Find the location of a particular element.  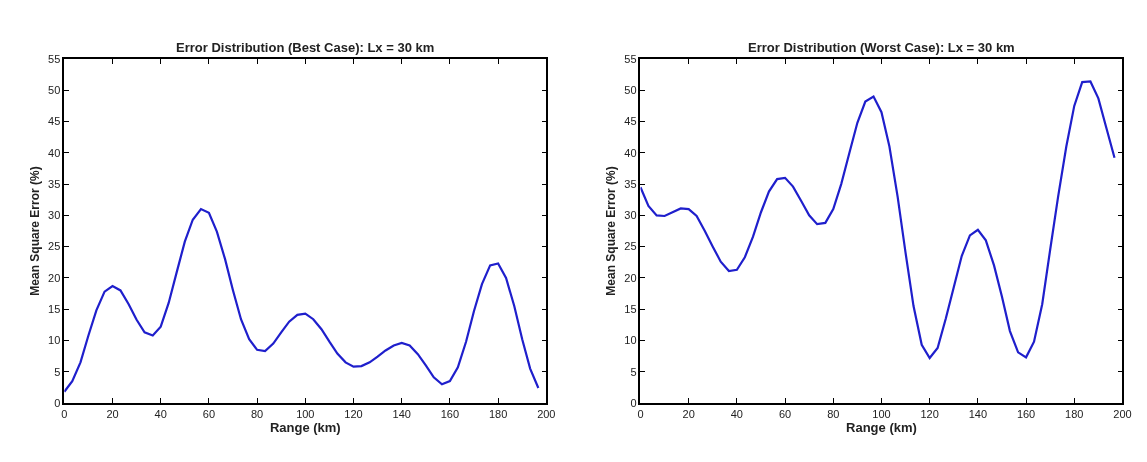

chart-title: Error Distribution (Worst Case): Lx = 30 km is located at coordinates (881, 47).